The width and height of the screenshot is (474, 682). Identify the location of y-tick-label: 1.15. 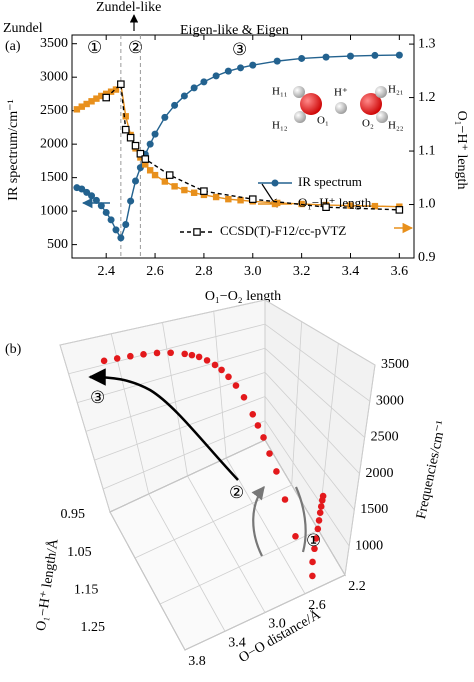
(86, 590).